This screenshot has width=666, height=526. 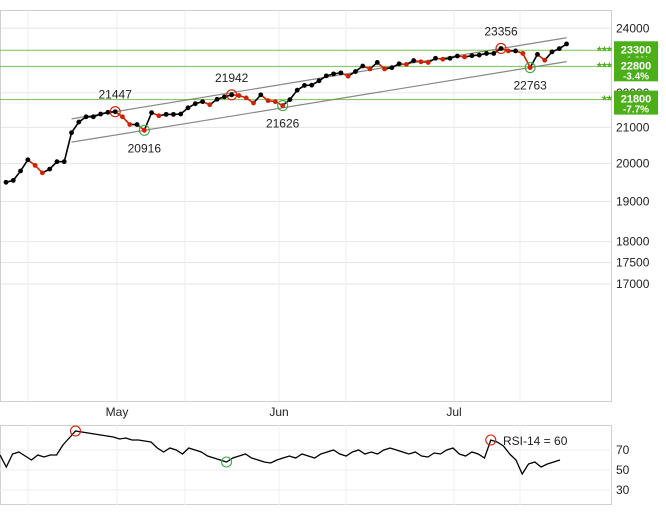 What do you see at coordinates (633, 284) in the screenshot?
I see `y-tick-label: 17000` at bounding box center [633, 284].